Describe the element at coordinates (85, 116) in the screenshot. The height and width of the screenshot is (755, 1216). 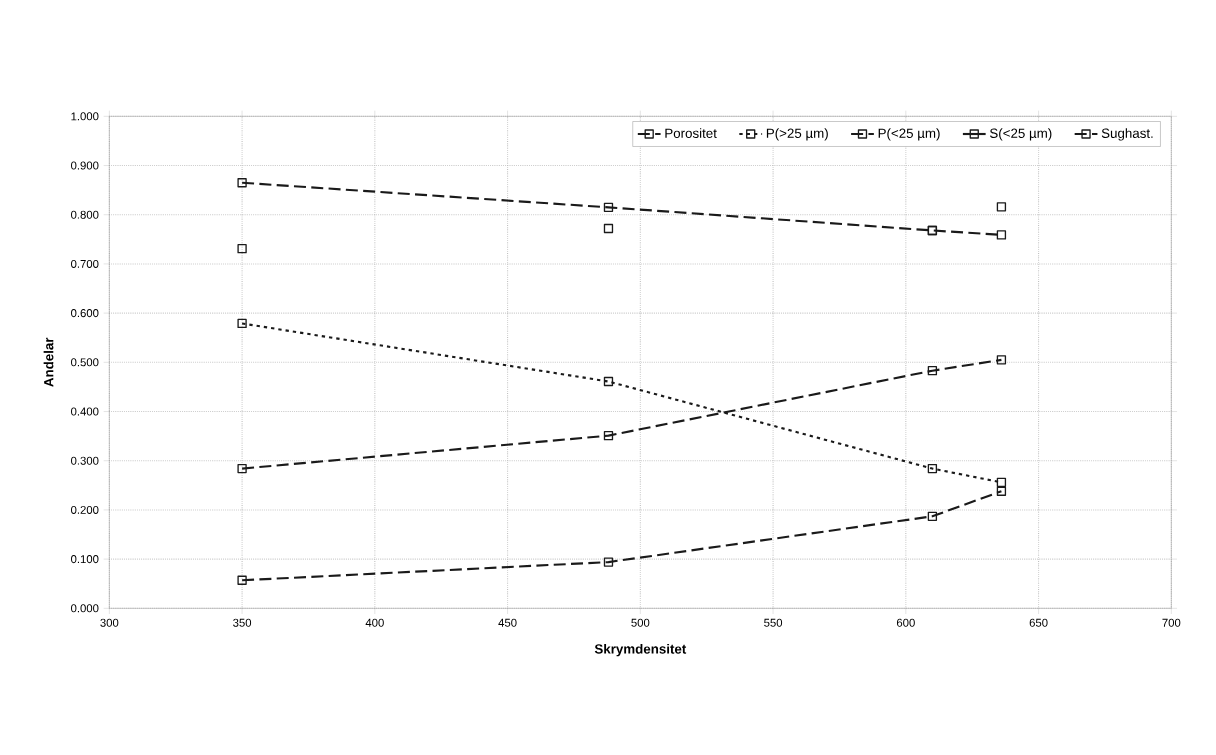
I see `y-tick-label: 1.000` at that location.